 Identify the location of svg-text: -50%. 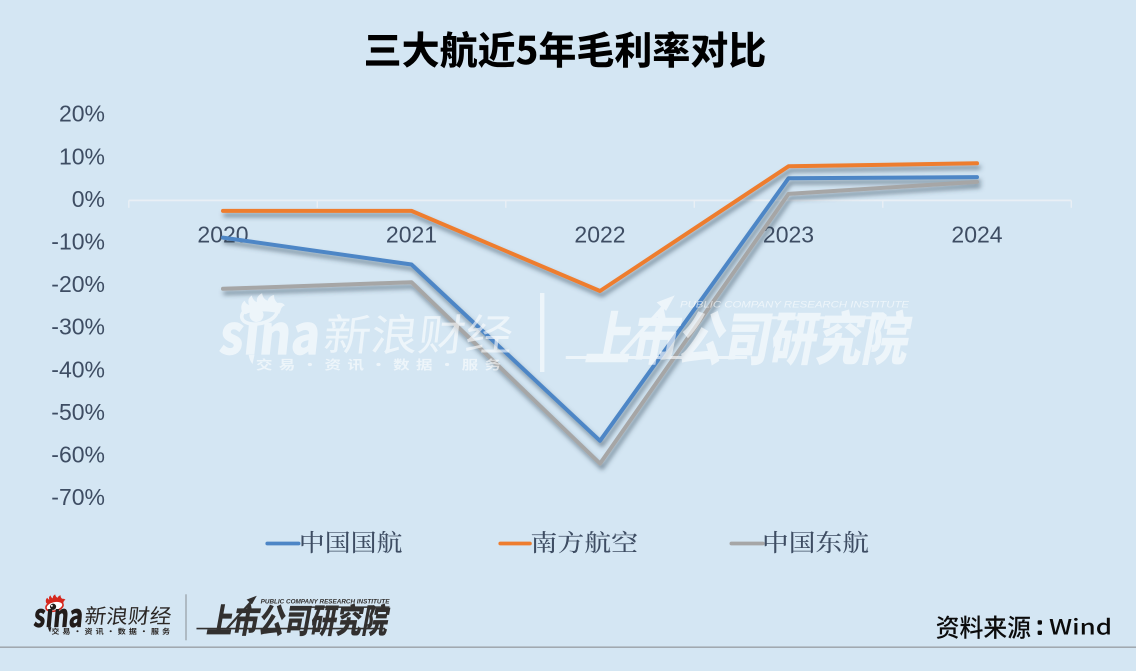
(78, 412).